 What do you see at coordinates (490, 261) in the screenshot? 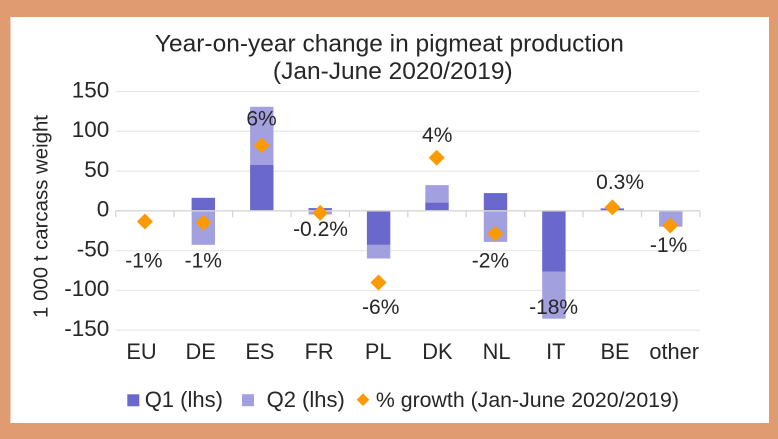
I see `svg-text: -2%` at bounding box center [490, 261].